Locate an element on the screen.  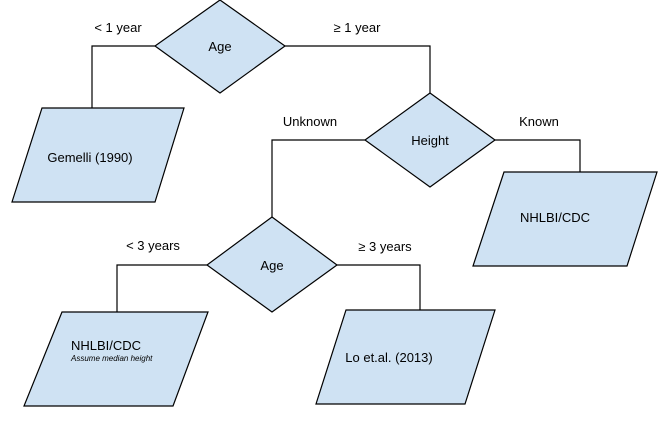
edge-label-lt1: < 1 year is located at coordinates (118, 27).